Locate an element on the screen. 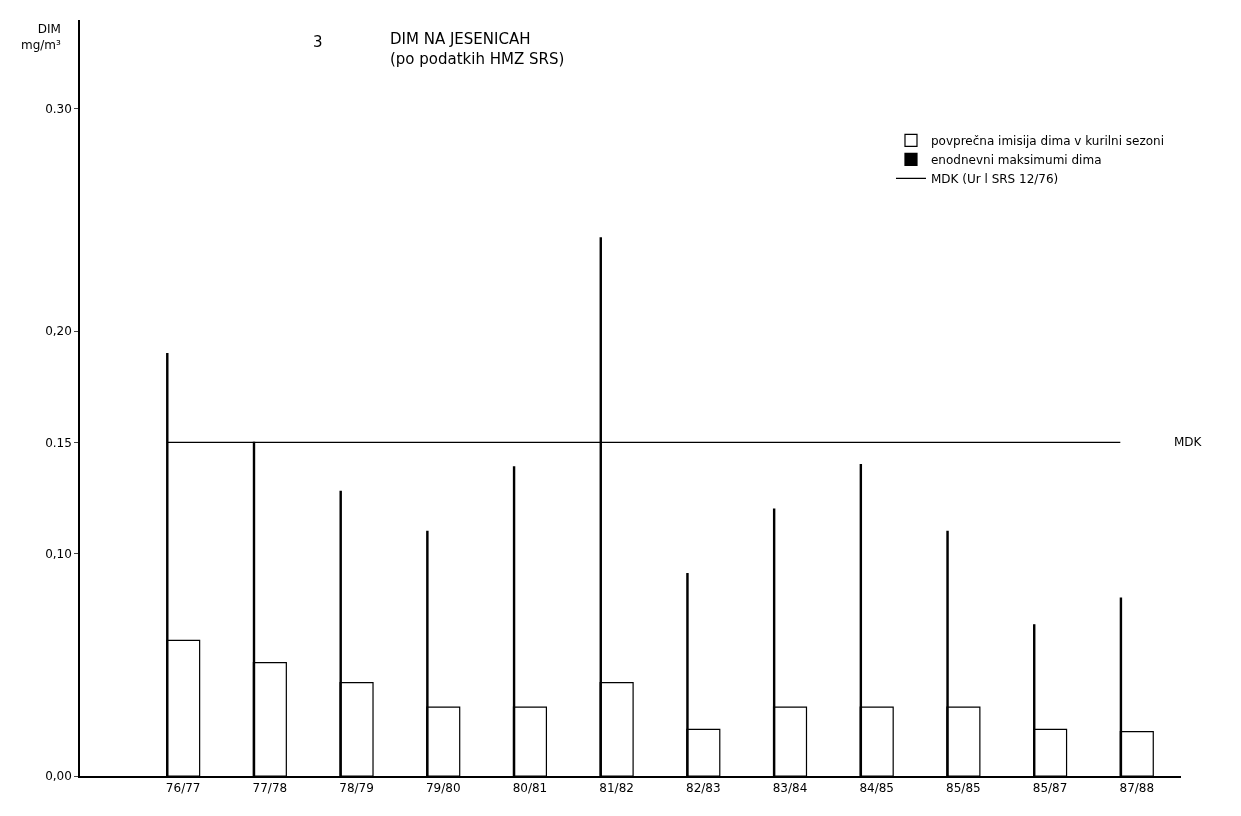 The height and width of the screenshot is (816, 1241). y-tick-label: 0,00 is located at coordinates (58, 776).